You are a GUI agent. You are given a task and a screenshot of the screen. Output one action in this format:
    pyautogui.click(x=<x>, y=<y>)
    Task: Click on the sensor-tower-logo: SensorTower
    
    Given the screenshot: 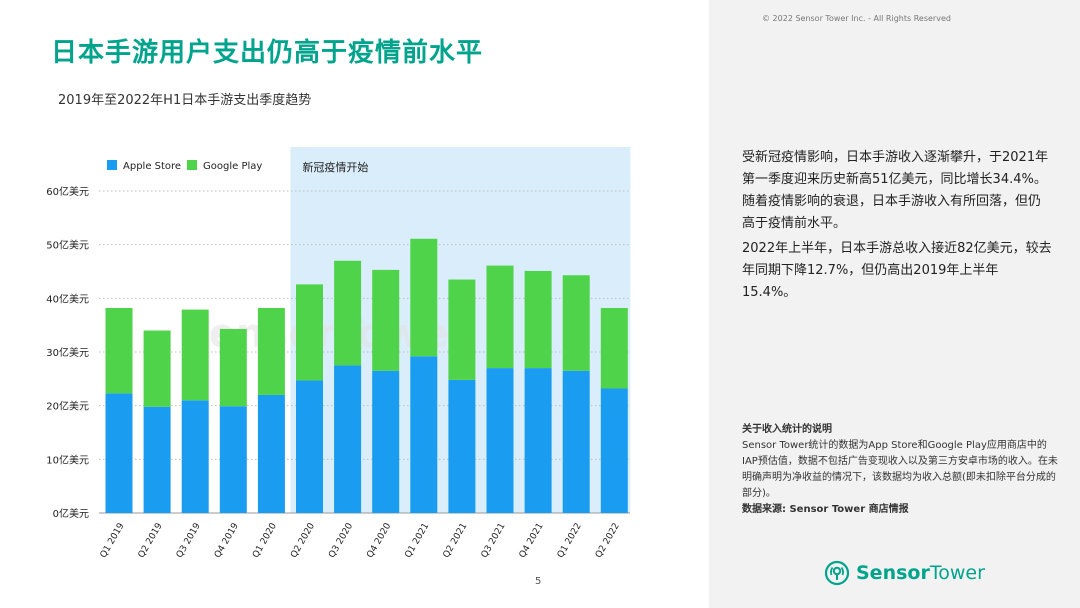 What is the action you would take?
    pyautogui.click(x=904, y=573)
    